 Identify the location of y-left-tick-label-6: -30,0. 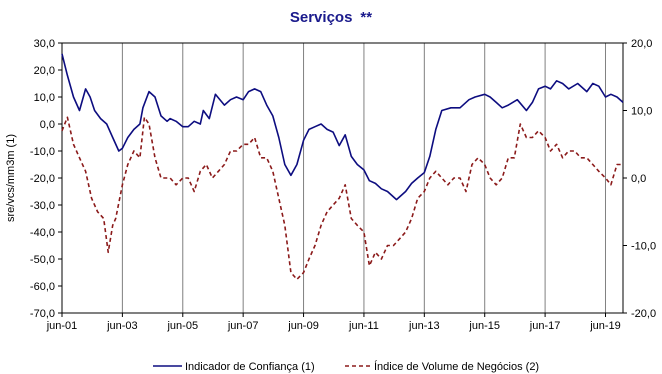
(42, 206).